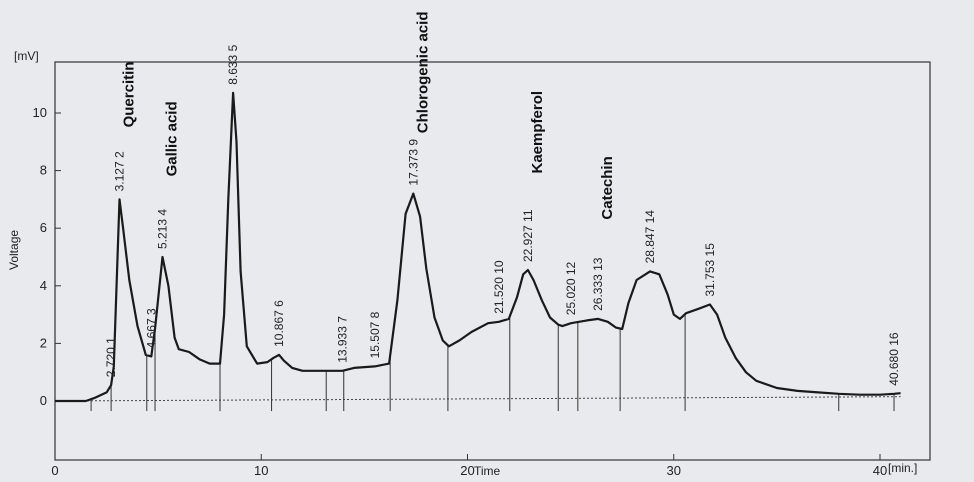 Image resolution: width=974 pixels, height=482 pixels. I want to click on compound-label: Chlorogenic acid, so click(422, 73).